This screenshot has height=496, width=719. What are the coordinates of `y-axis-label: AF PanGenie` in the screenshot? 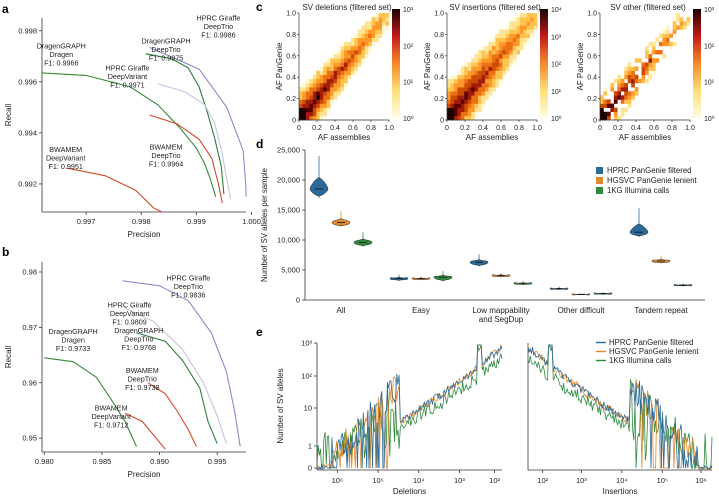 It's located at (279, 66).